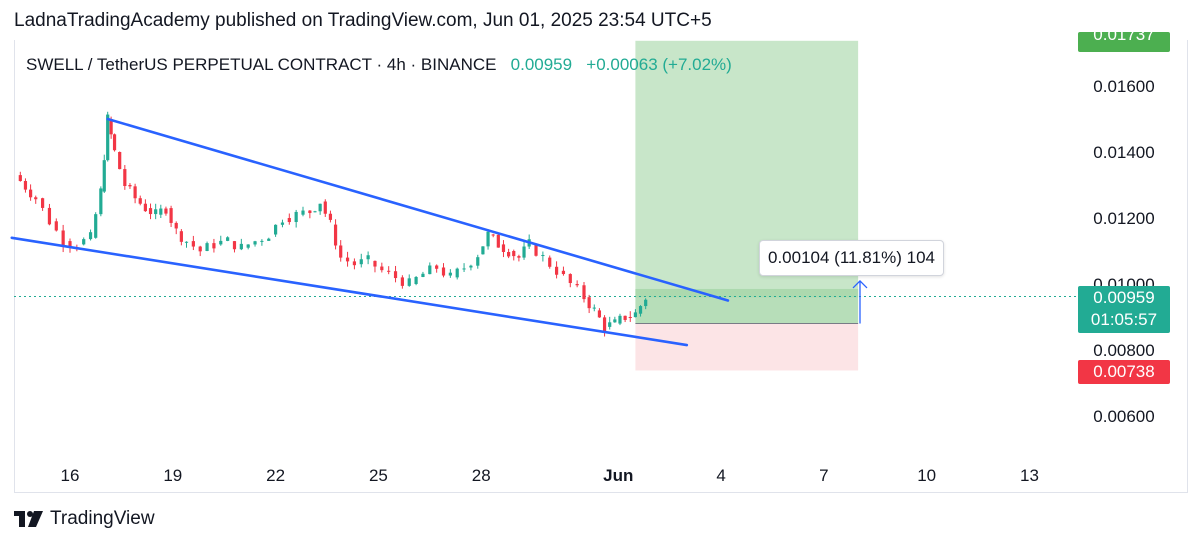 This screenshot has width=1200, height=544. Describe the element at coordinates (747, 347) in the screenshot. I see `loss-zone` at that location.